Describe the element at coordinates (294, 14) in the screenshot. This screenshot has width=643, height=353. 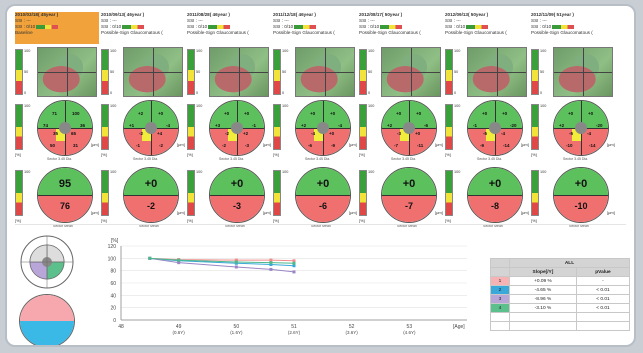
I see `exam-date: 2011/12/18( 46year )` at that location.